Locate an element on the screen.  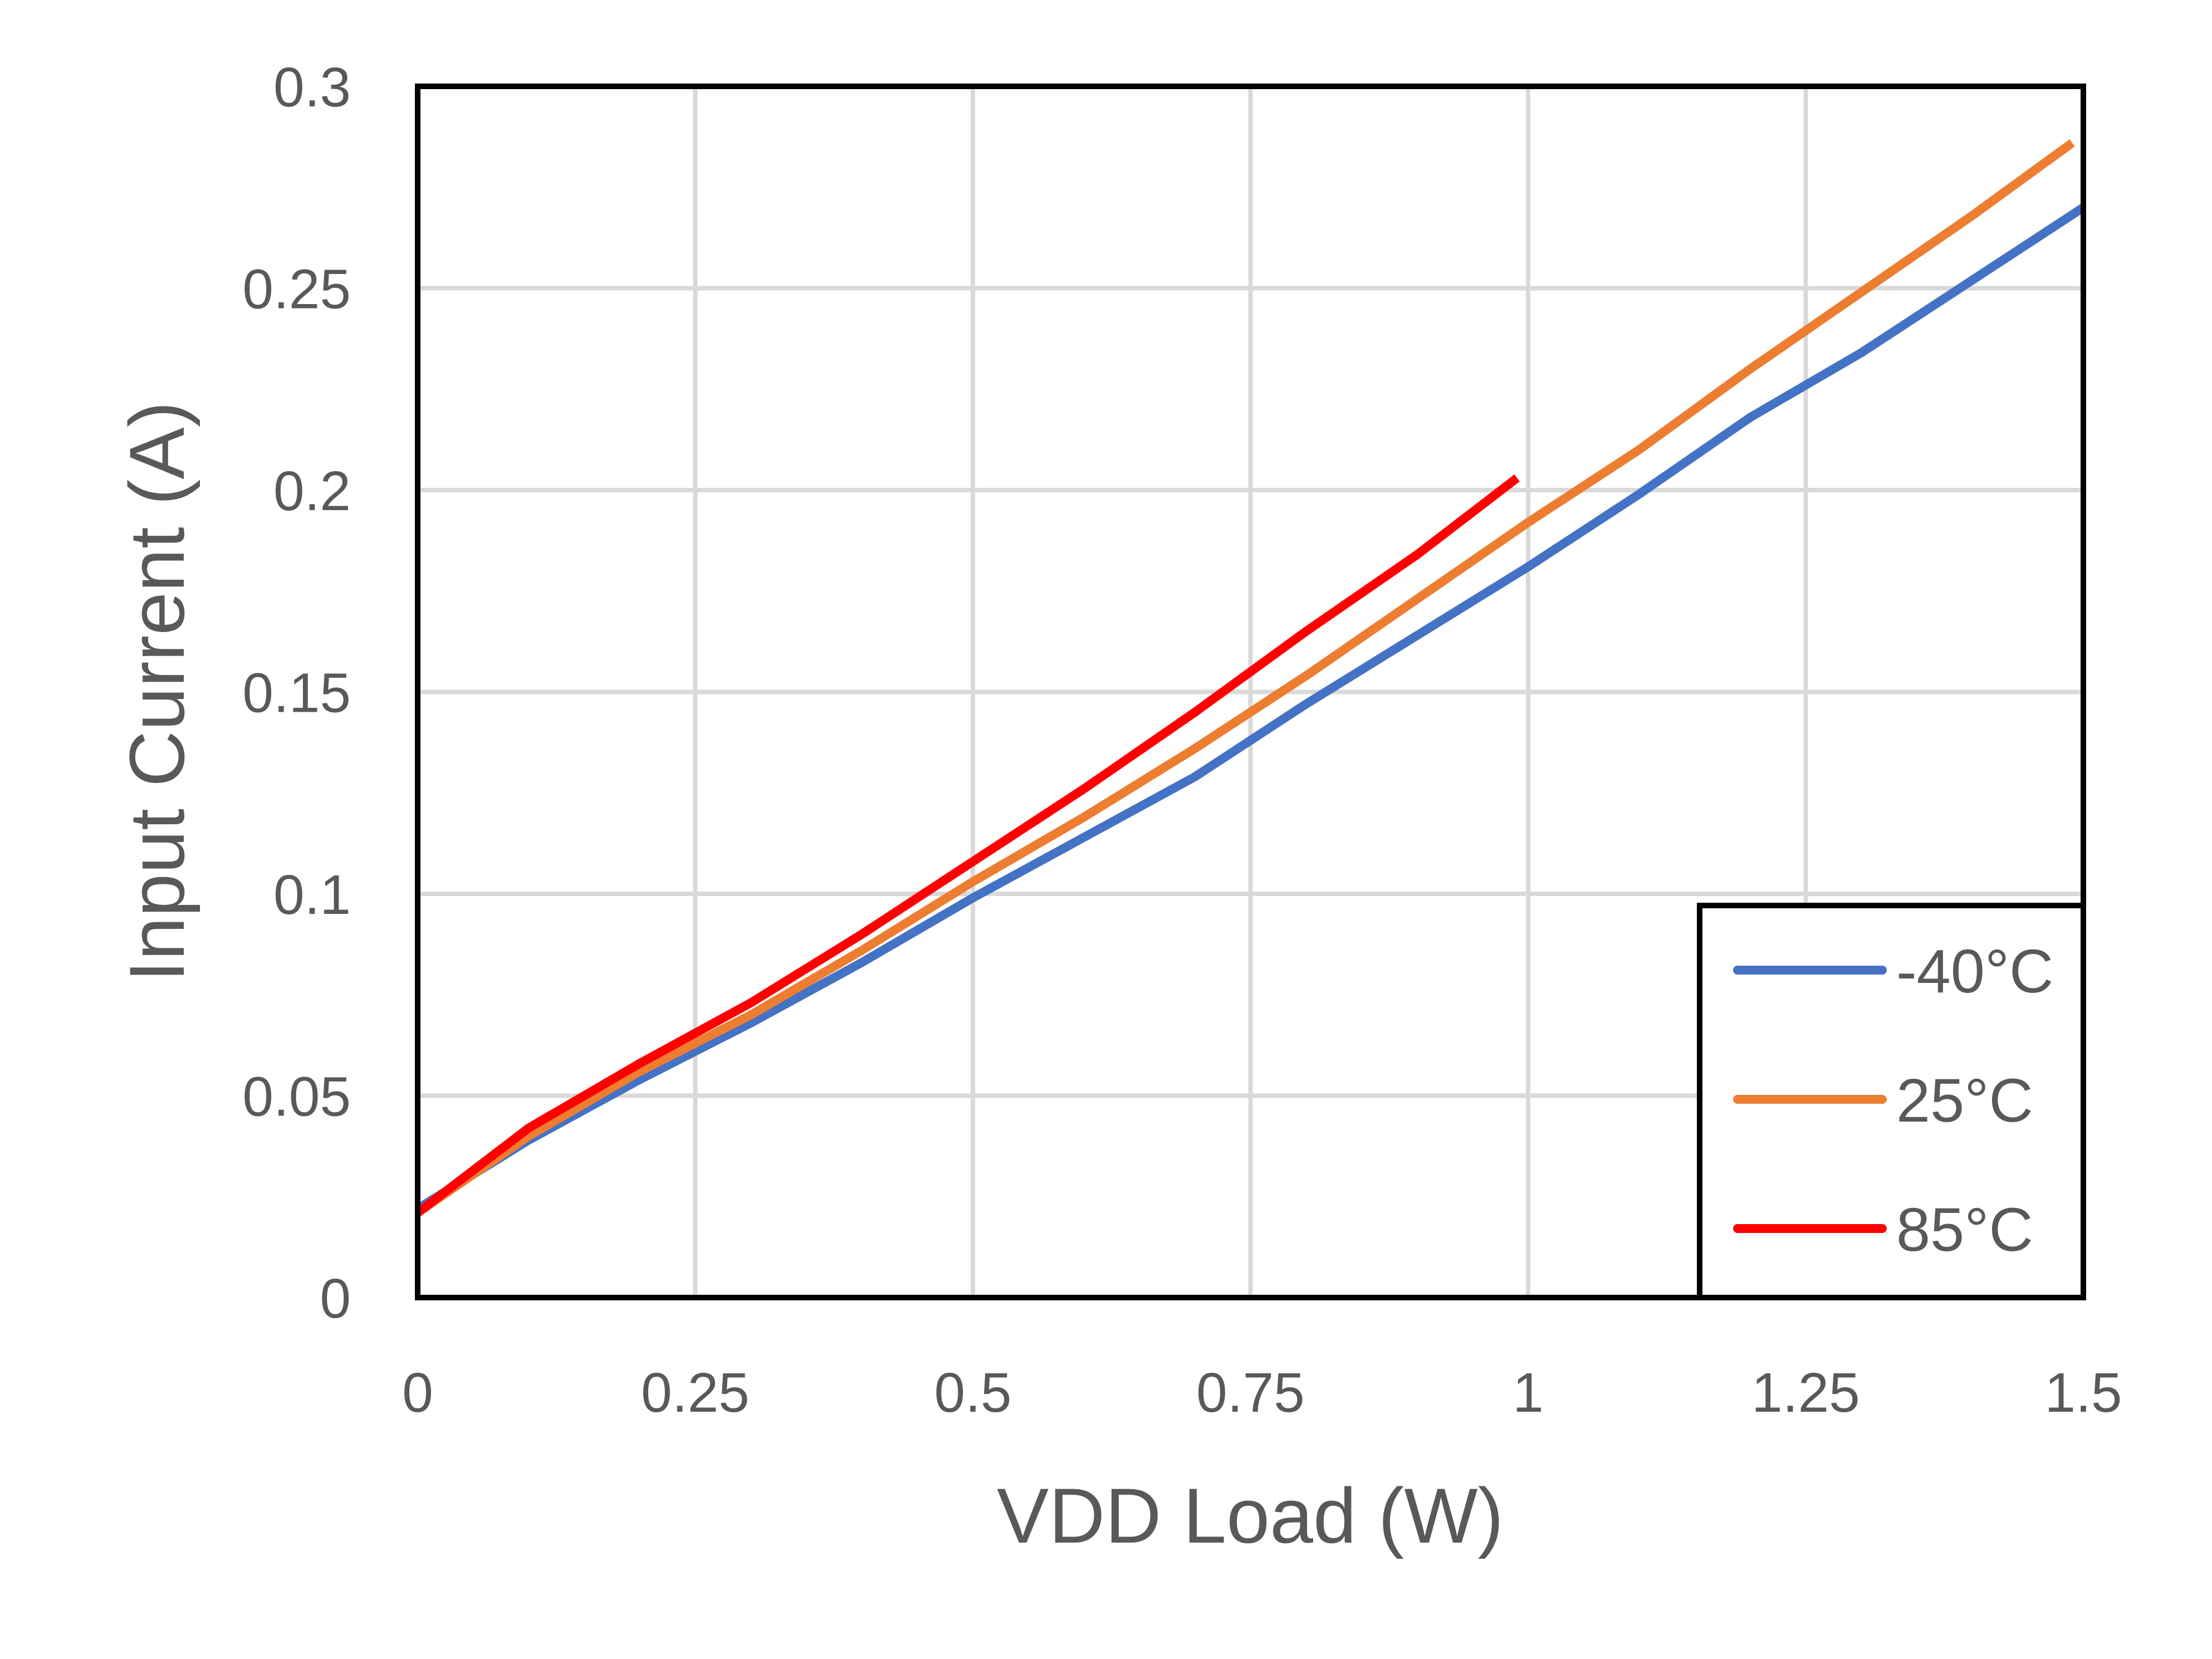
y-tick-label: 0.1 is located at coordinates (312, 895).